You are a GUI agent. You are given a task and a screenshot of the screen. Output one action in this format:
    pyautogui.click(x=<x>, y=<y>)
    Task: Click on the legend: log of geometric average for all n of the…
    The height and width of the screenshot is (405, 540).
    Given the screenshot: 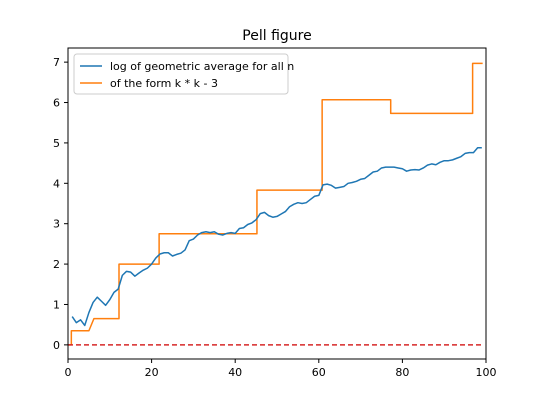 What is the action you would take?
    pyautogui.click(x=183, y=74)
    